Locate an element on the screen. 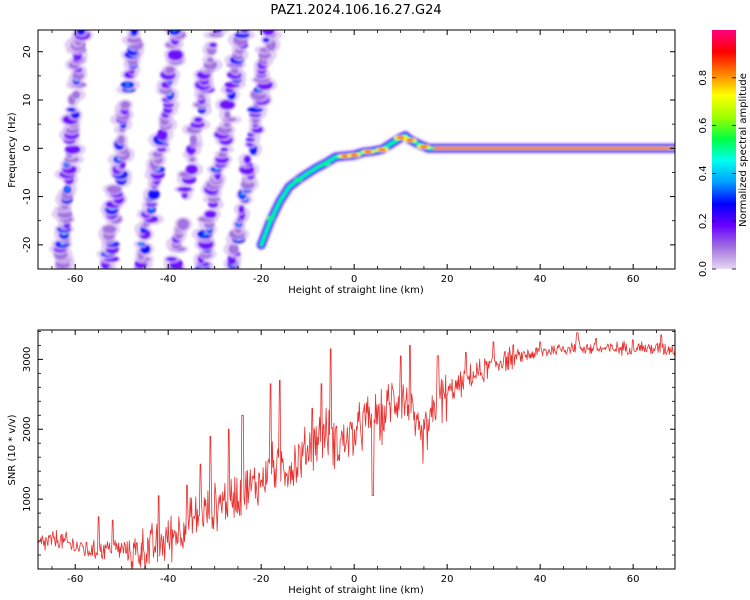 The width and height of the screenshot is (750, 600). spectrogram-x-axis-label: Height of straight line (km) is located at coordinates (356, 290).